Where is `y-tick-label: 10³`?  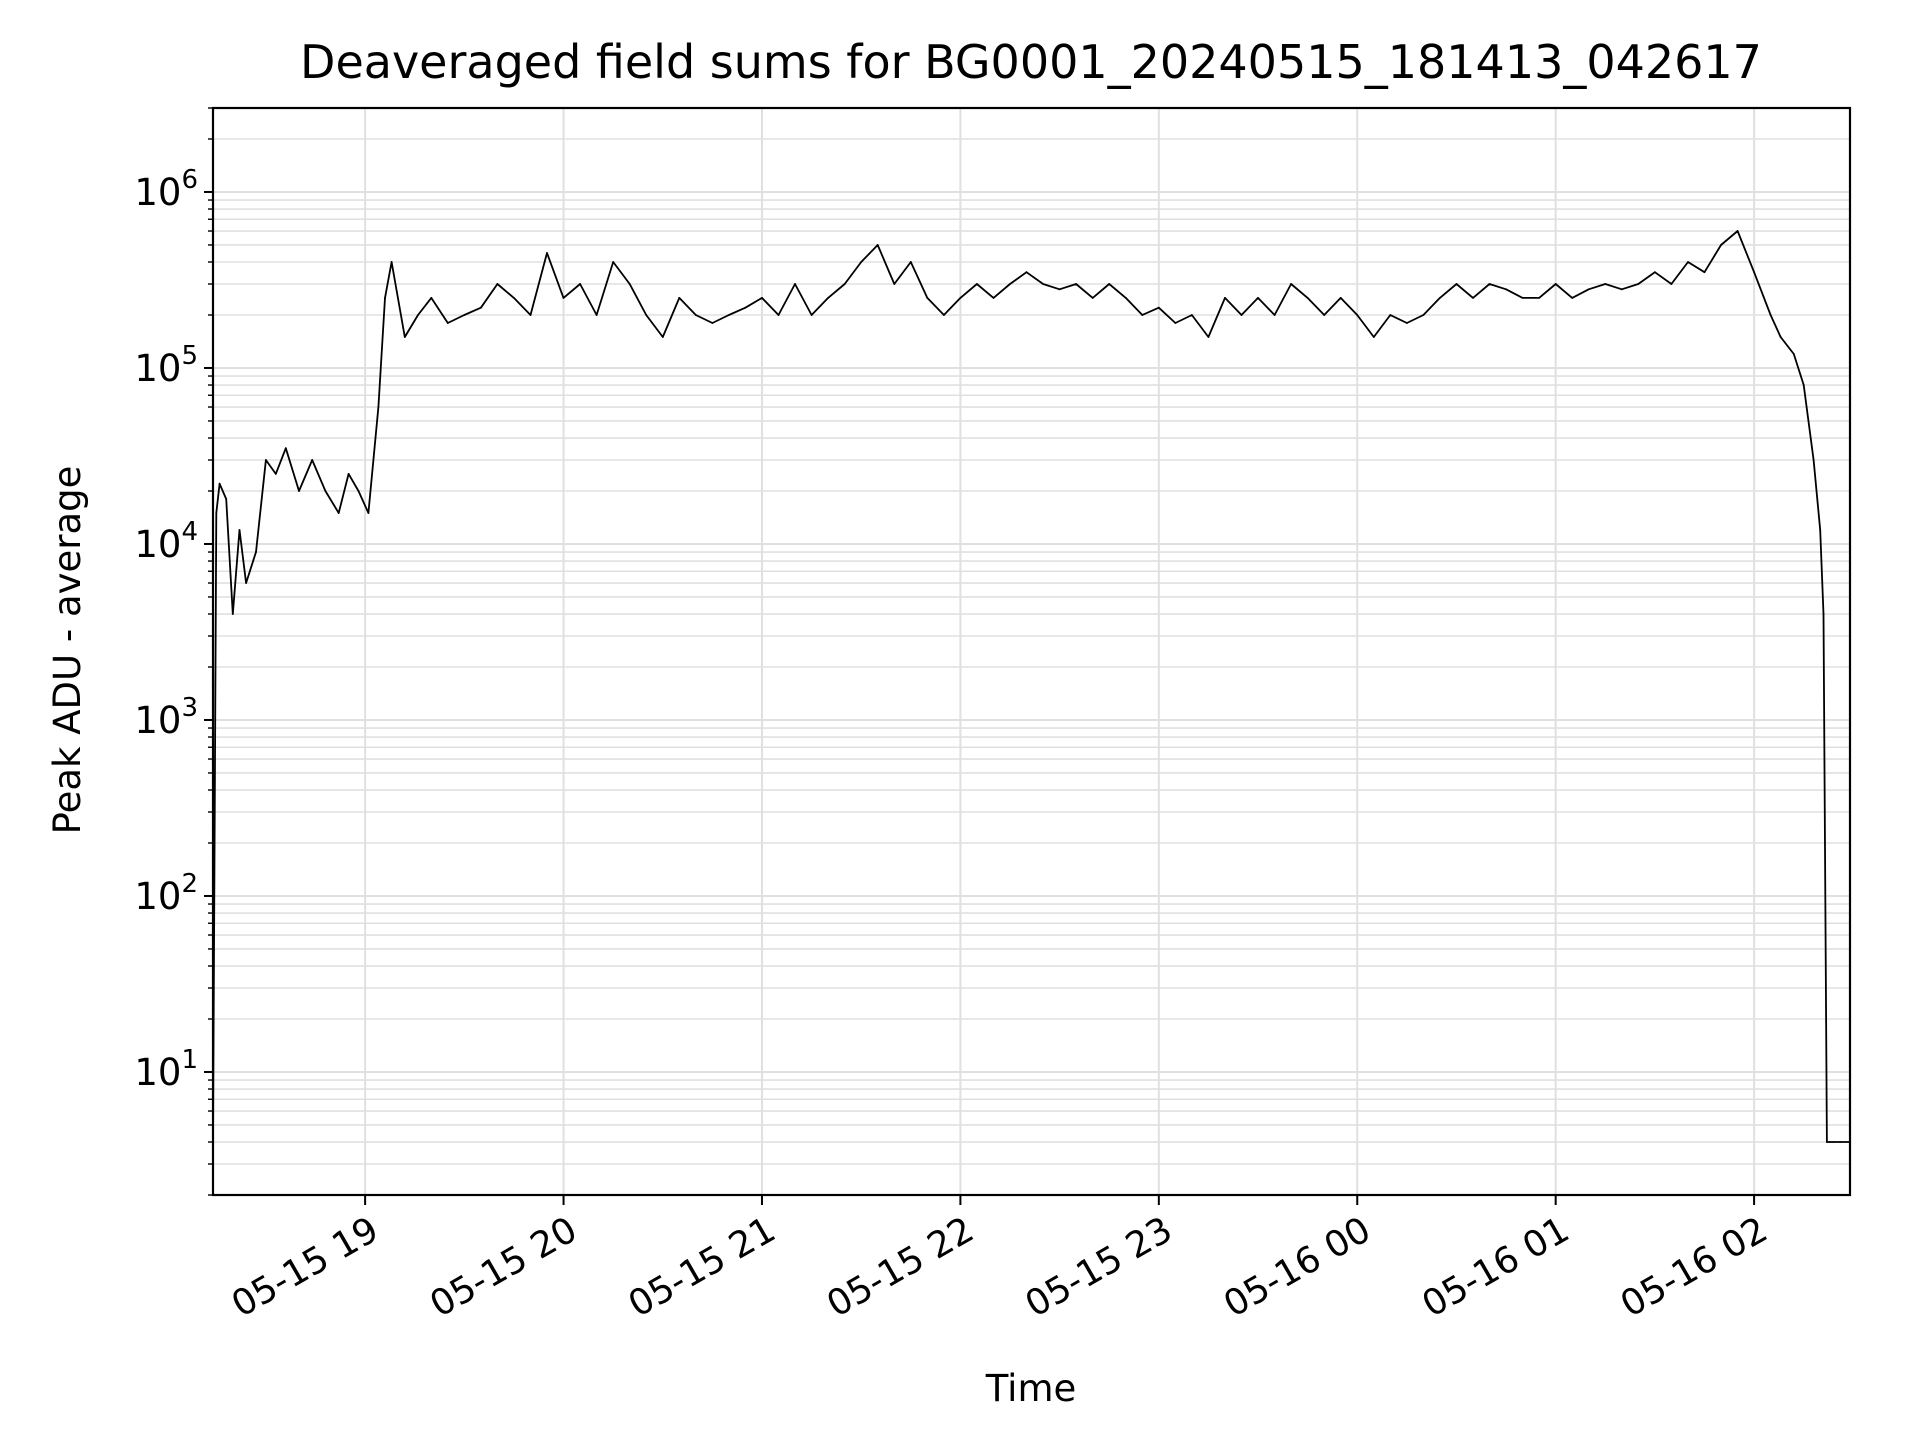
y-tick-label: 10³ is located at coordinates (166, 717).